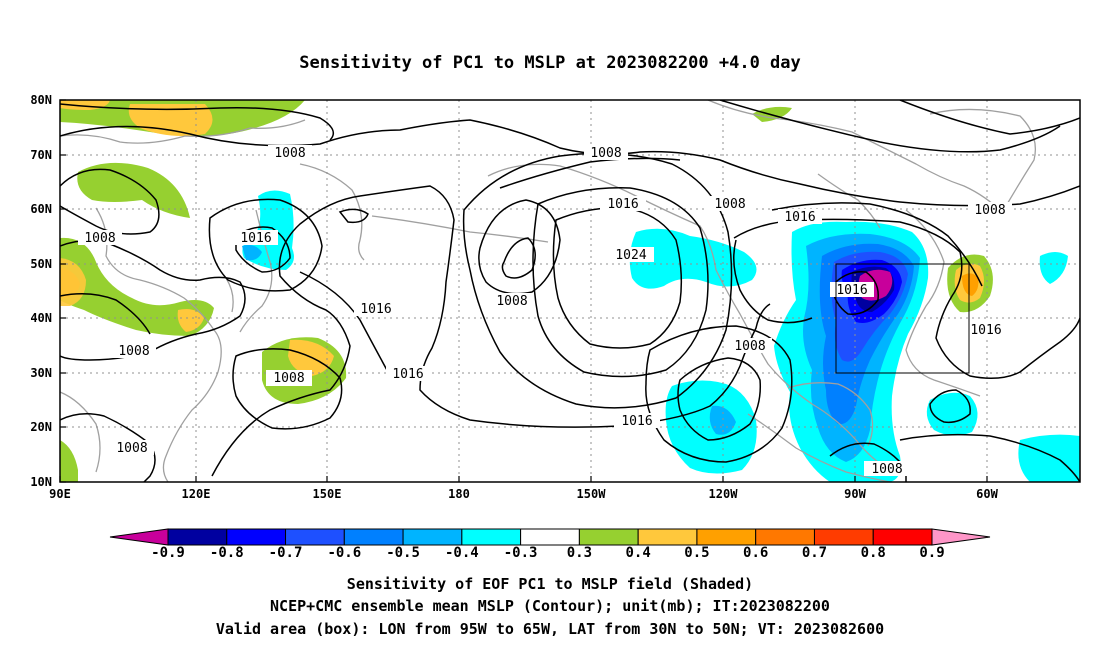  I want to click on coast-arctic-canada, so click(856, 157).